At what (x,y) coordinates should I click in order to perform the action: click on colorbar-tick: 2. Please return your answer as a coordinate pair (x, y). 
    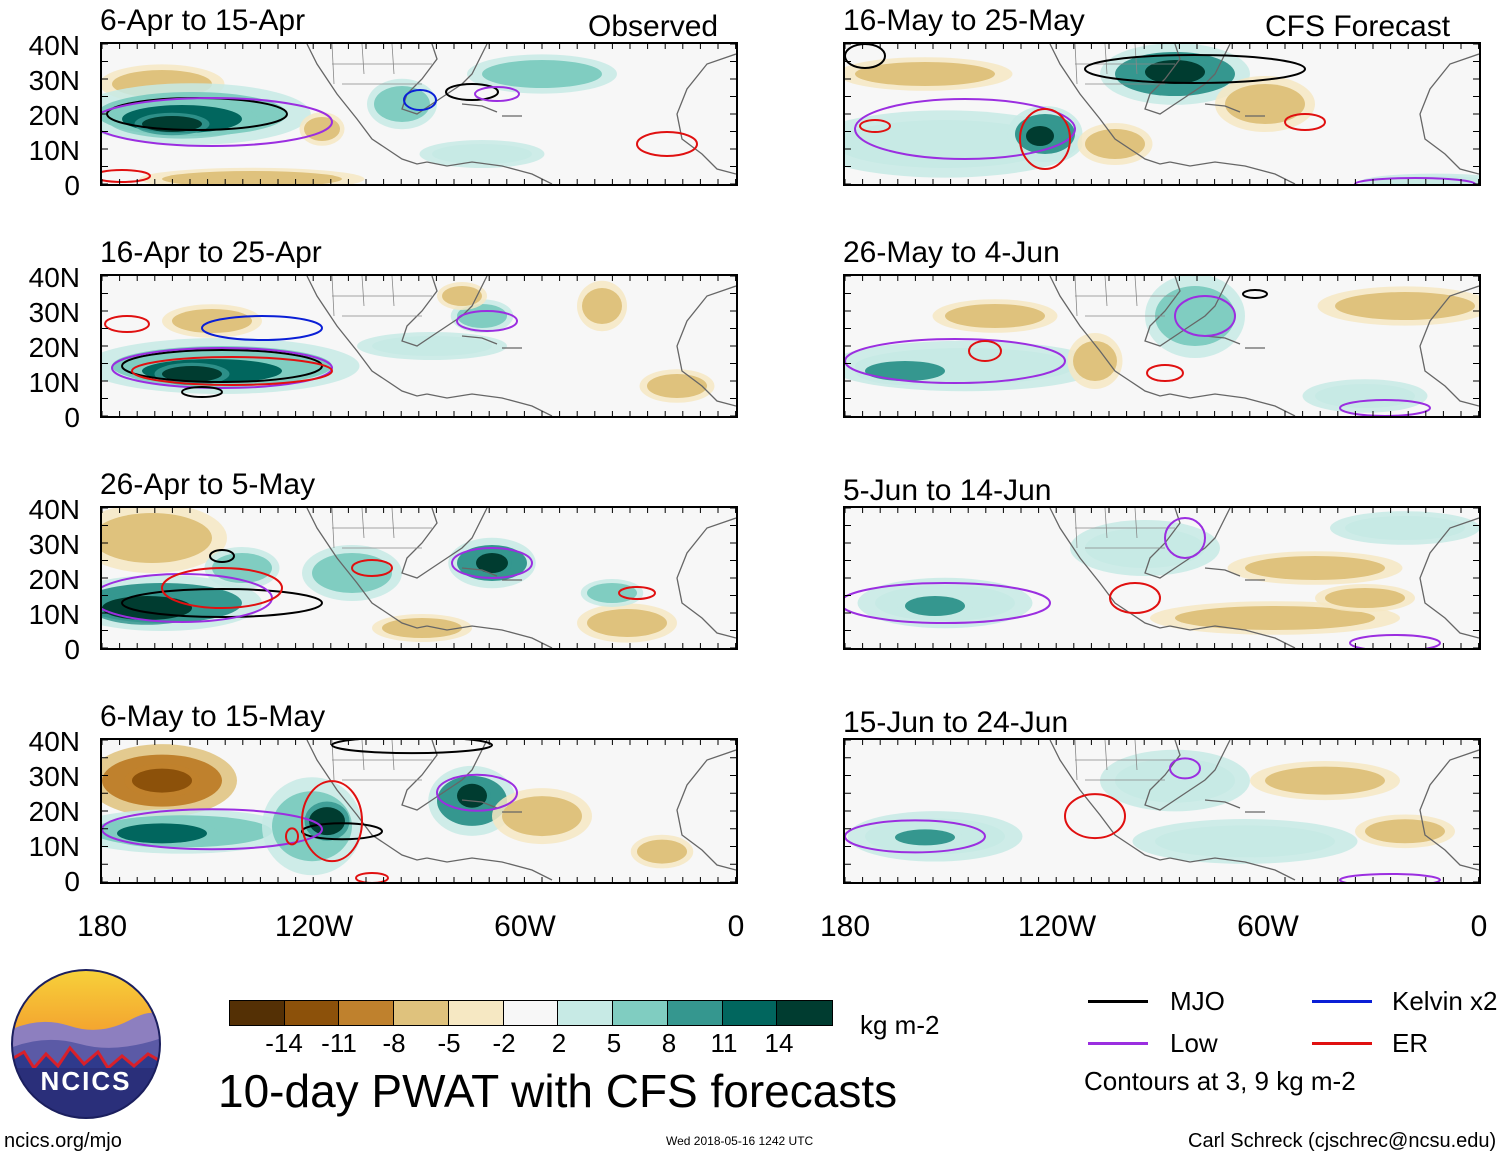
    Looking at the image, I should click on (559, 1043).